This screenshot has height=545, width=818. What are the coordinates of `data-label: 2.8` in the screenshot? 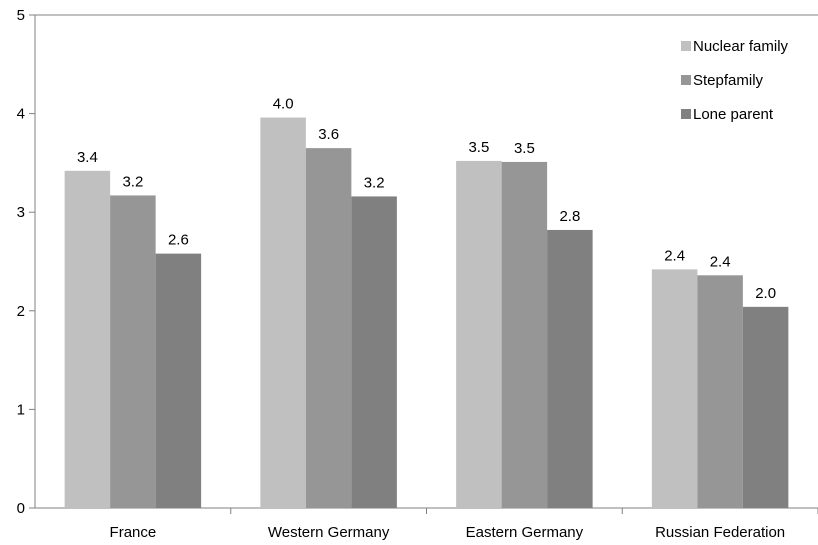 It's located at (569, 216).